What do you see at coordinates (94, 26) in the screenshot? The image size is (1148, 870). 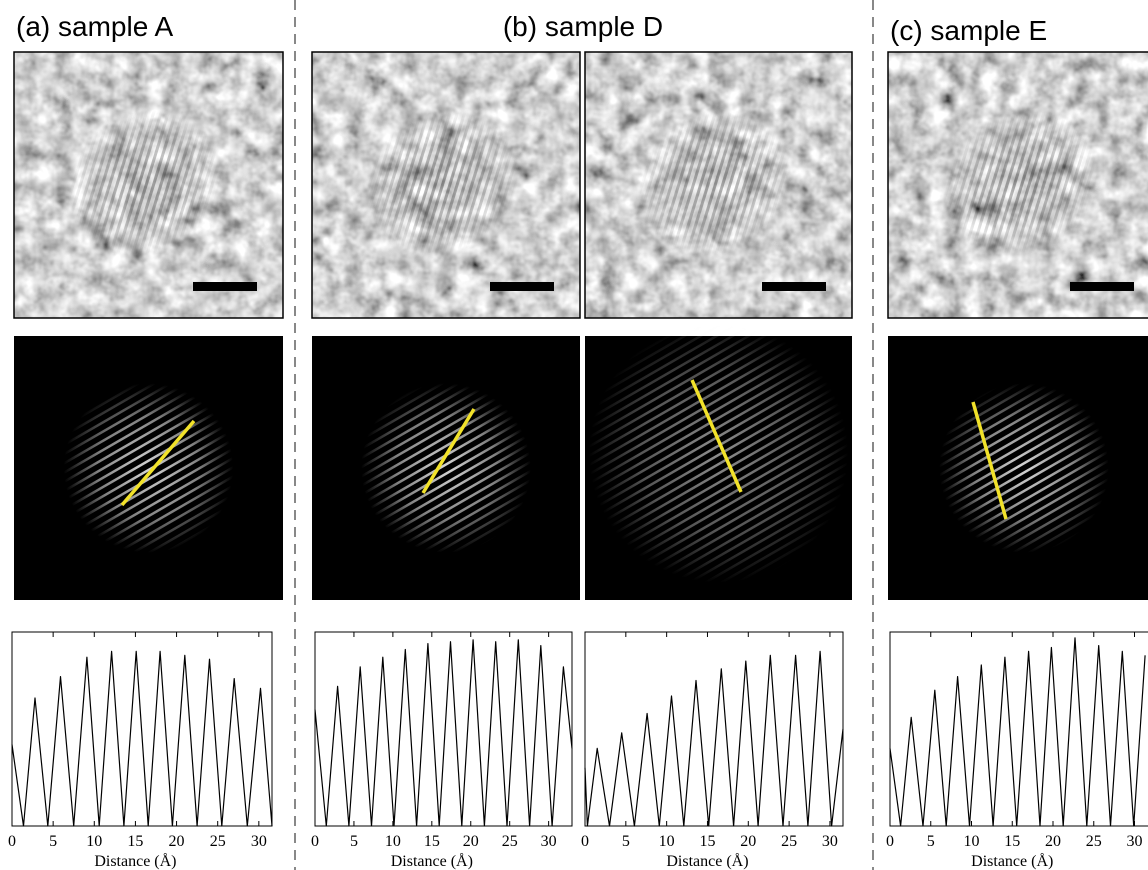 I see `panel-title: (a) sample A` at bounding box center [94, 26].